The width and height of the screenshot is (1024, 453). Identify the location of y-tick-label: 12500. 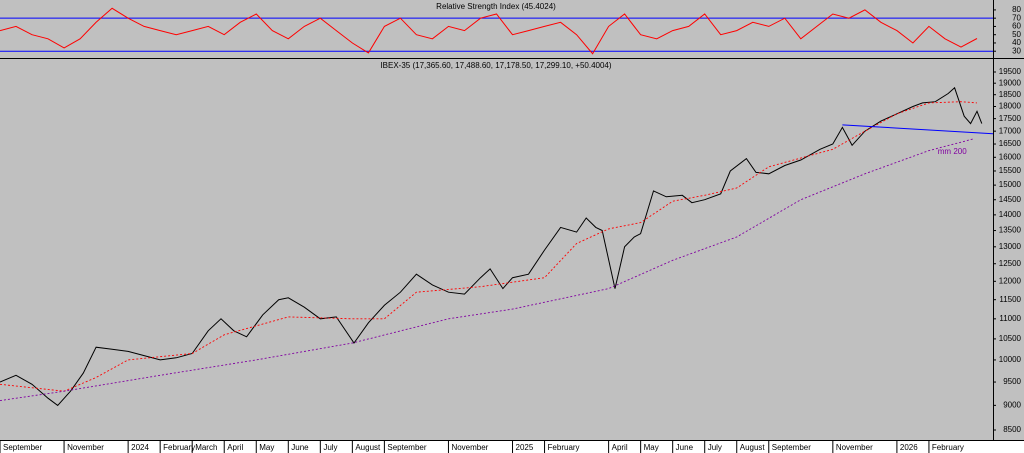
(1010, 263).